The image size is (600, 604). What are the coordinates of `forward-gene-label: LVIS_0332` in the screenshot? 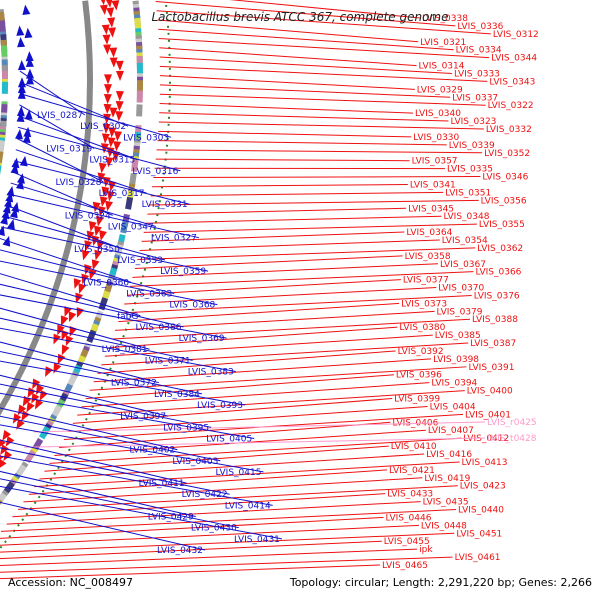 It's located at (509, 130).